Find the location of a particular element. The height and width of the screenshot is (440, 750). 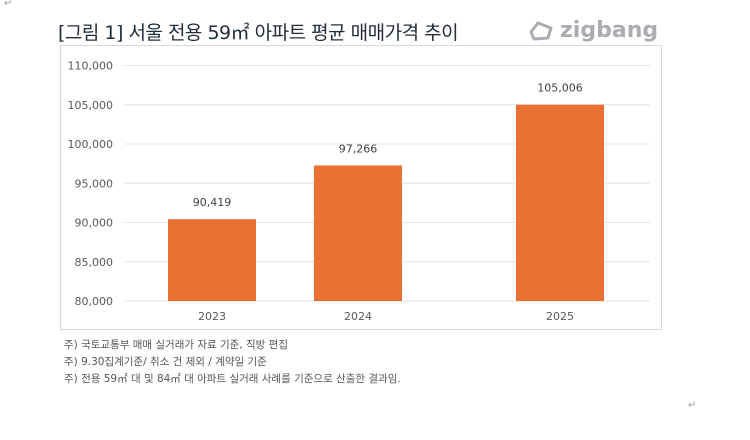

y-tick-label: 90,000 is located at coordinates (94, 223).